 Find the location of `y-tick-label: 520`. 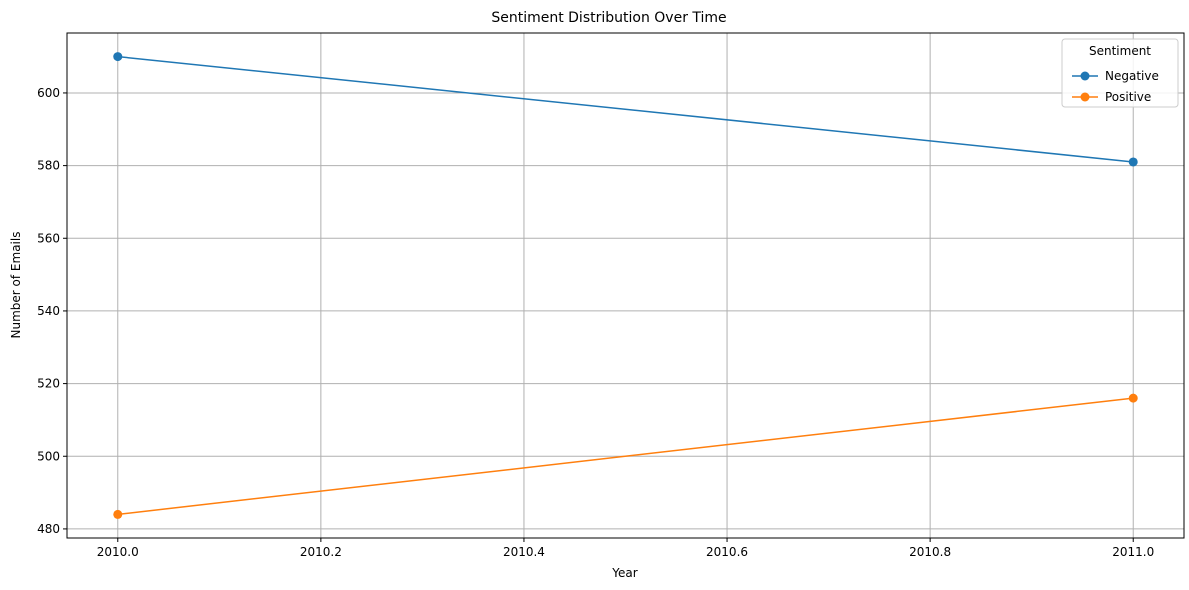

y-tick-label: 520 is located at coordinates (48, 384).